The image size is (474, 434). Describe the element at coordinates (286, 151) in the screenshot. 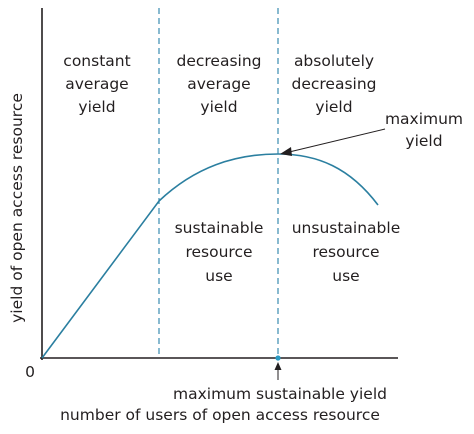

I see `max-yield-arrowhead` at that location.